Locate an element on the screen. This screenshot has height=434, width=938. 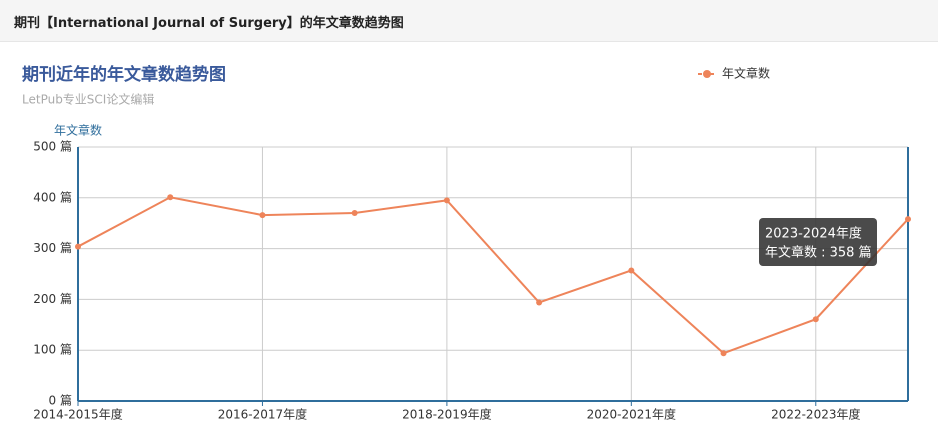
y-tick-label: 100 篇 is located at coordinates (52, 349).